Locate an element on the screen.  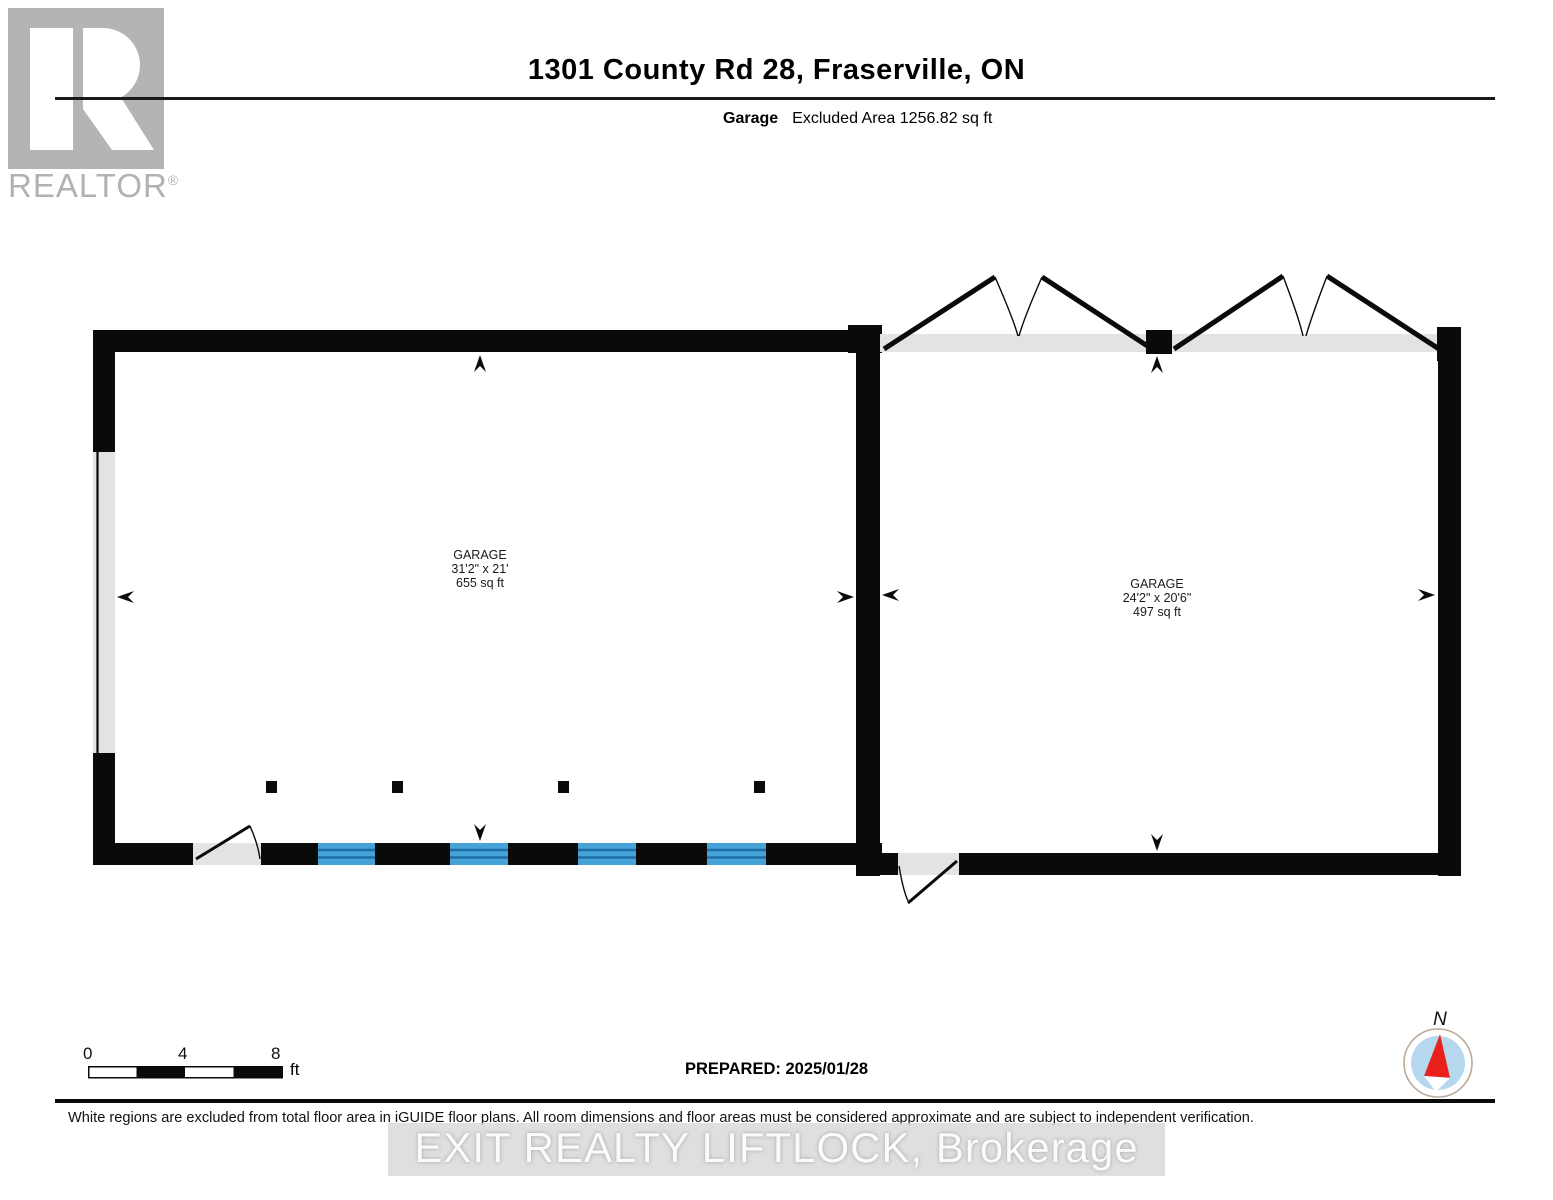
registered-mark: ® is located at coordinates (173, 180).